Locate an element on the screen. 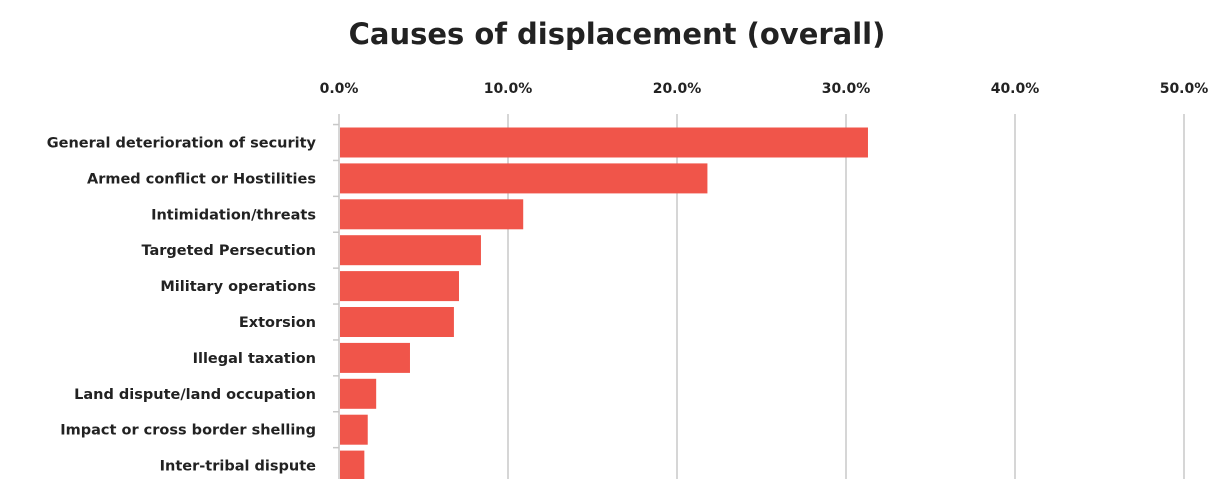 This screenshot has width=1215, height=479. x-axis-ticks: 0.0% 10.0% 20.0% 30.0% 40.0% 50.0% is located at coordinates (764, 89).